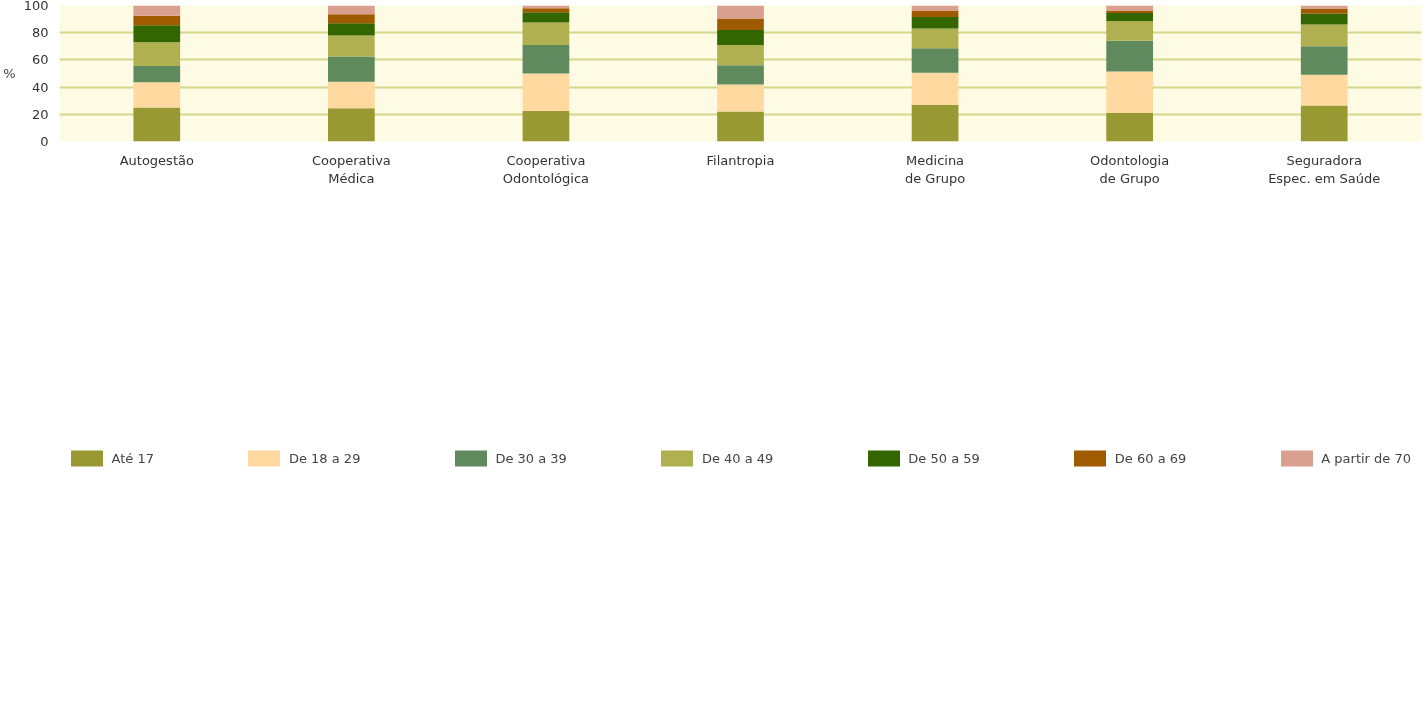 The height and width of the screenshot is (708, 1426). What do you see at coordinates (132, 458) in the screenshot?
I see `legend-label: Até 17` at bounding box center [132, 458].